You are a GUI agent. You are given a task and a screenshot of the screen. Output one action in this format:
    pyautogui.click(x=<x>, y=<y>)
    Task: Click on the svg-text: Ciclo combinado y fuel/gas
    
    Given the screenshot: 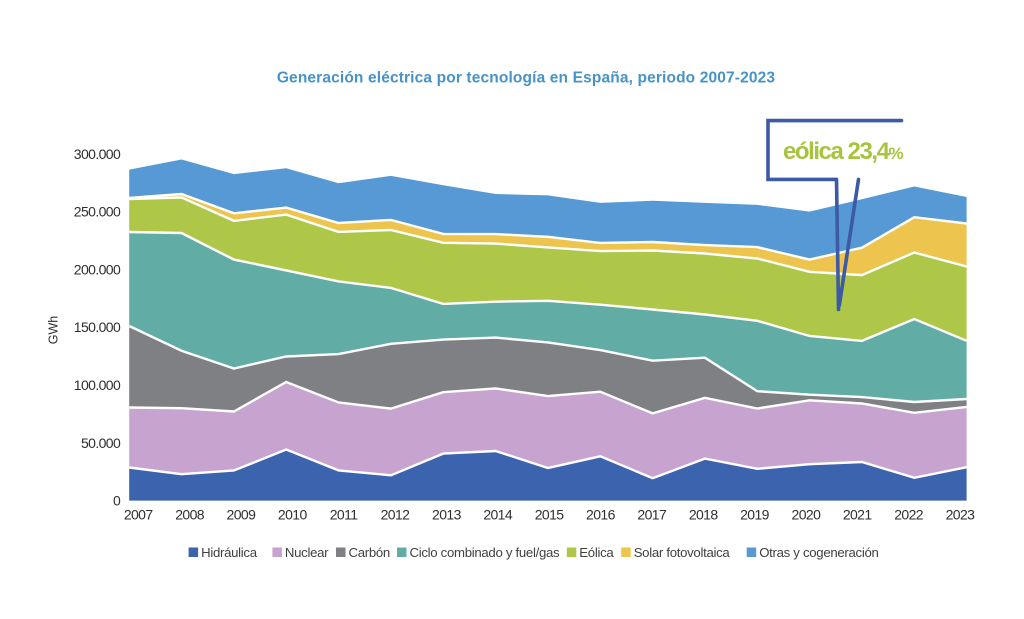 What is the action you would take?
    pyautogui.click(x=485, y=552)
    